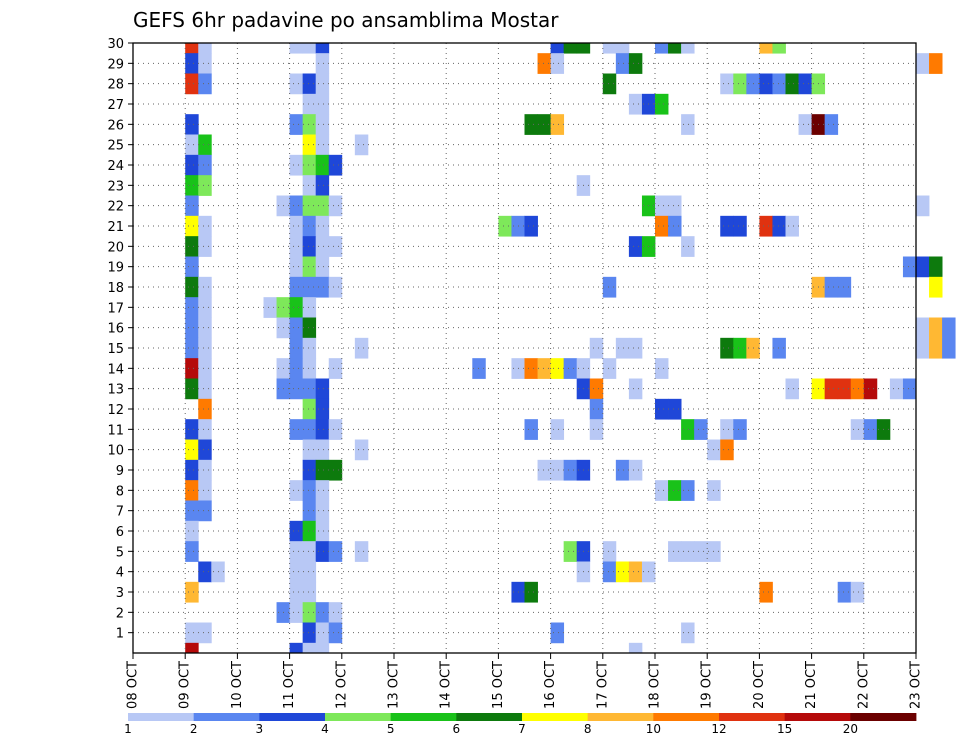 This screenshot has width=960, height=742. I want to click on y-tick-label: 2, so click(120, 613).